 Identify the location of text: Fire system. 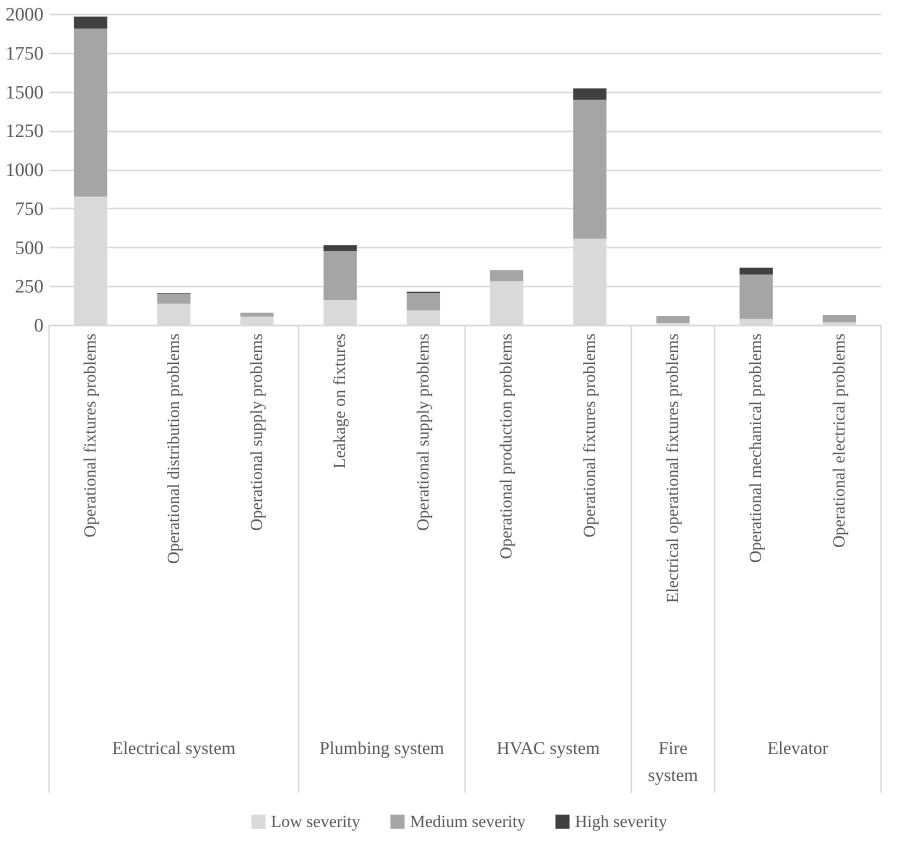
(673, 761).